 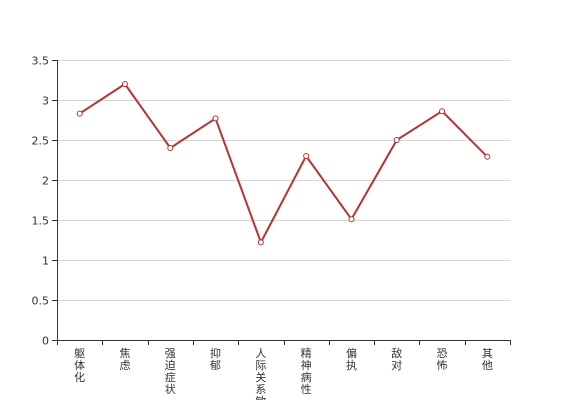 I want to click on x-category-label: 躯体化, so click(x=79, y=365).